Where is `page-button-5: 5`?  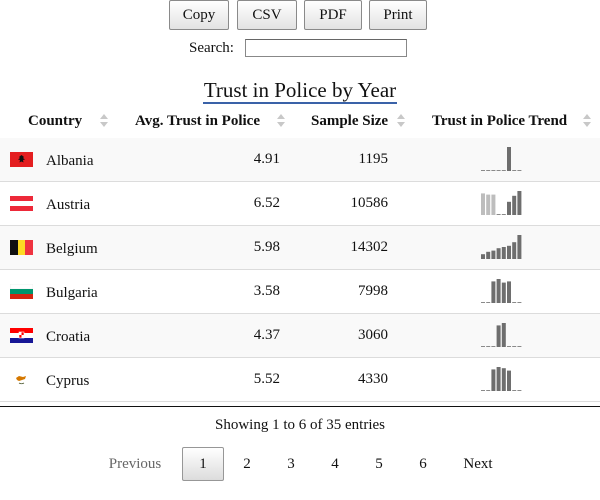 page-button-5: 5 is located at coordinates (379, 463).